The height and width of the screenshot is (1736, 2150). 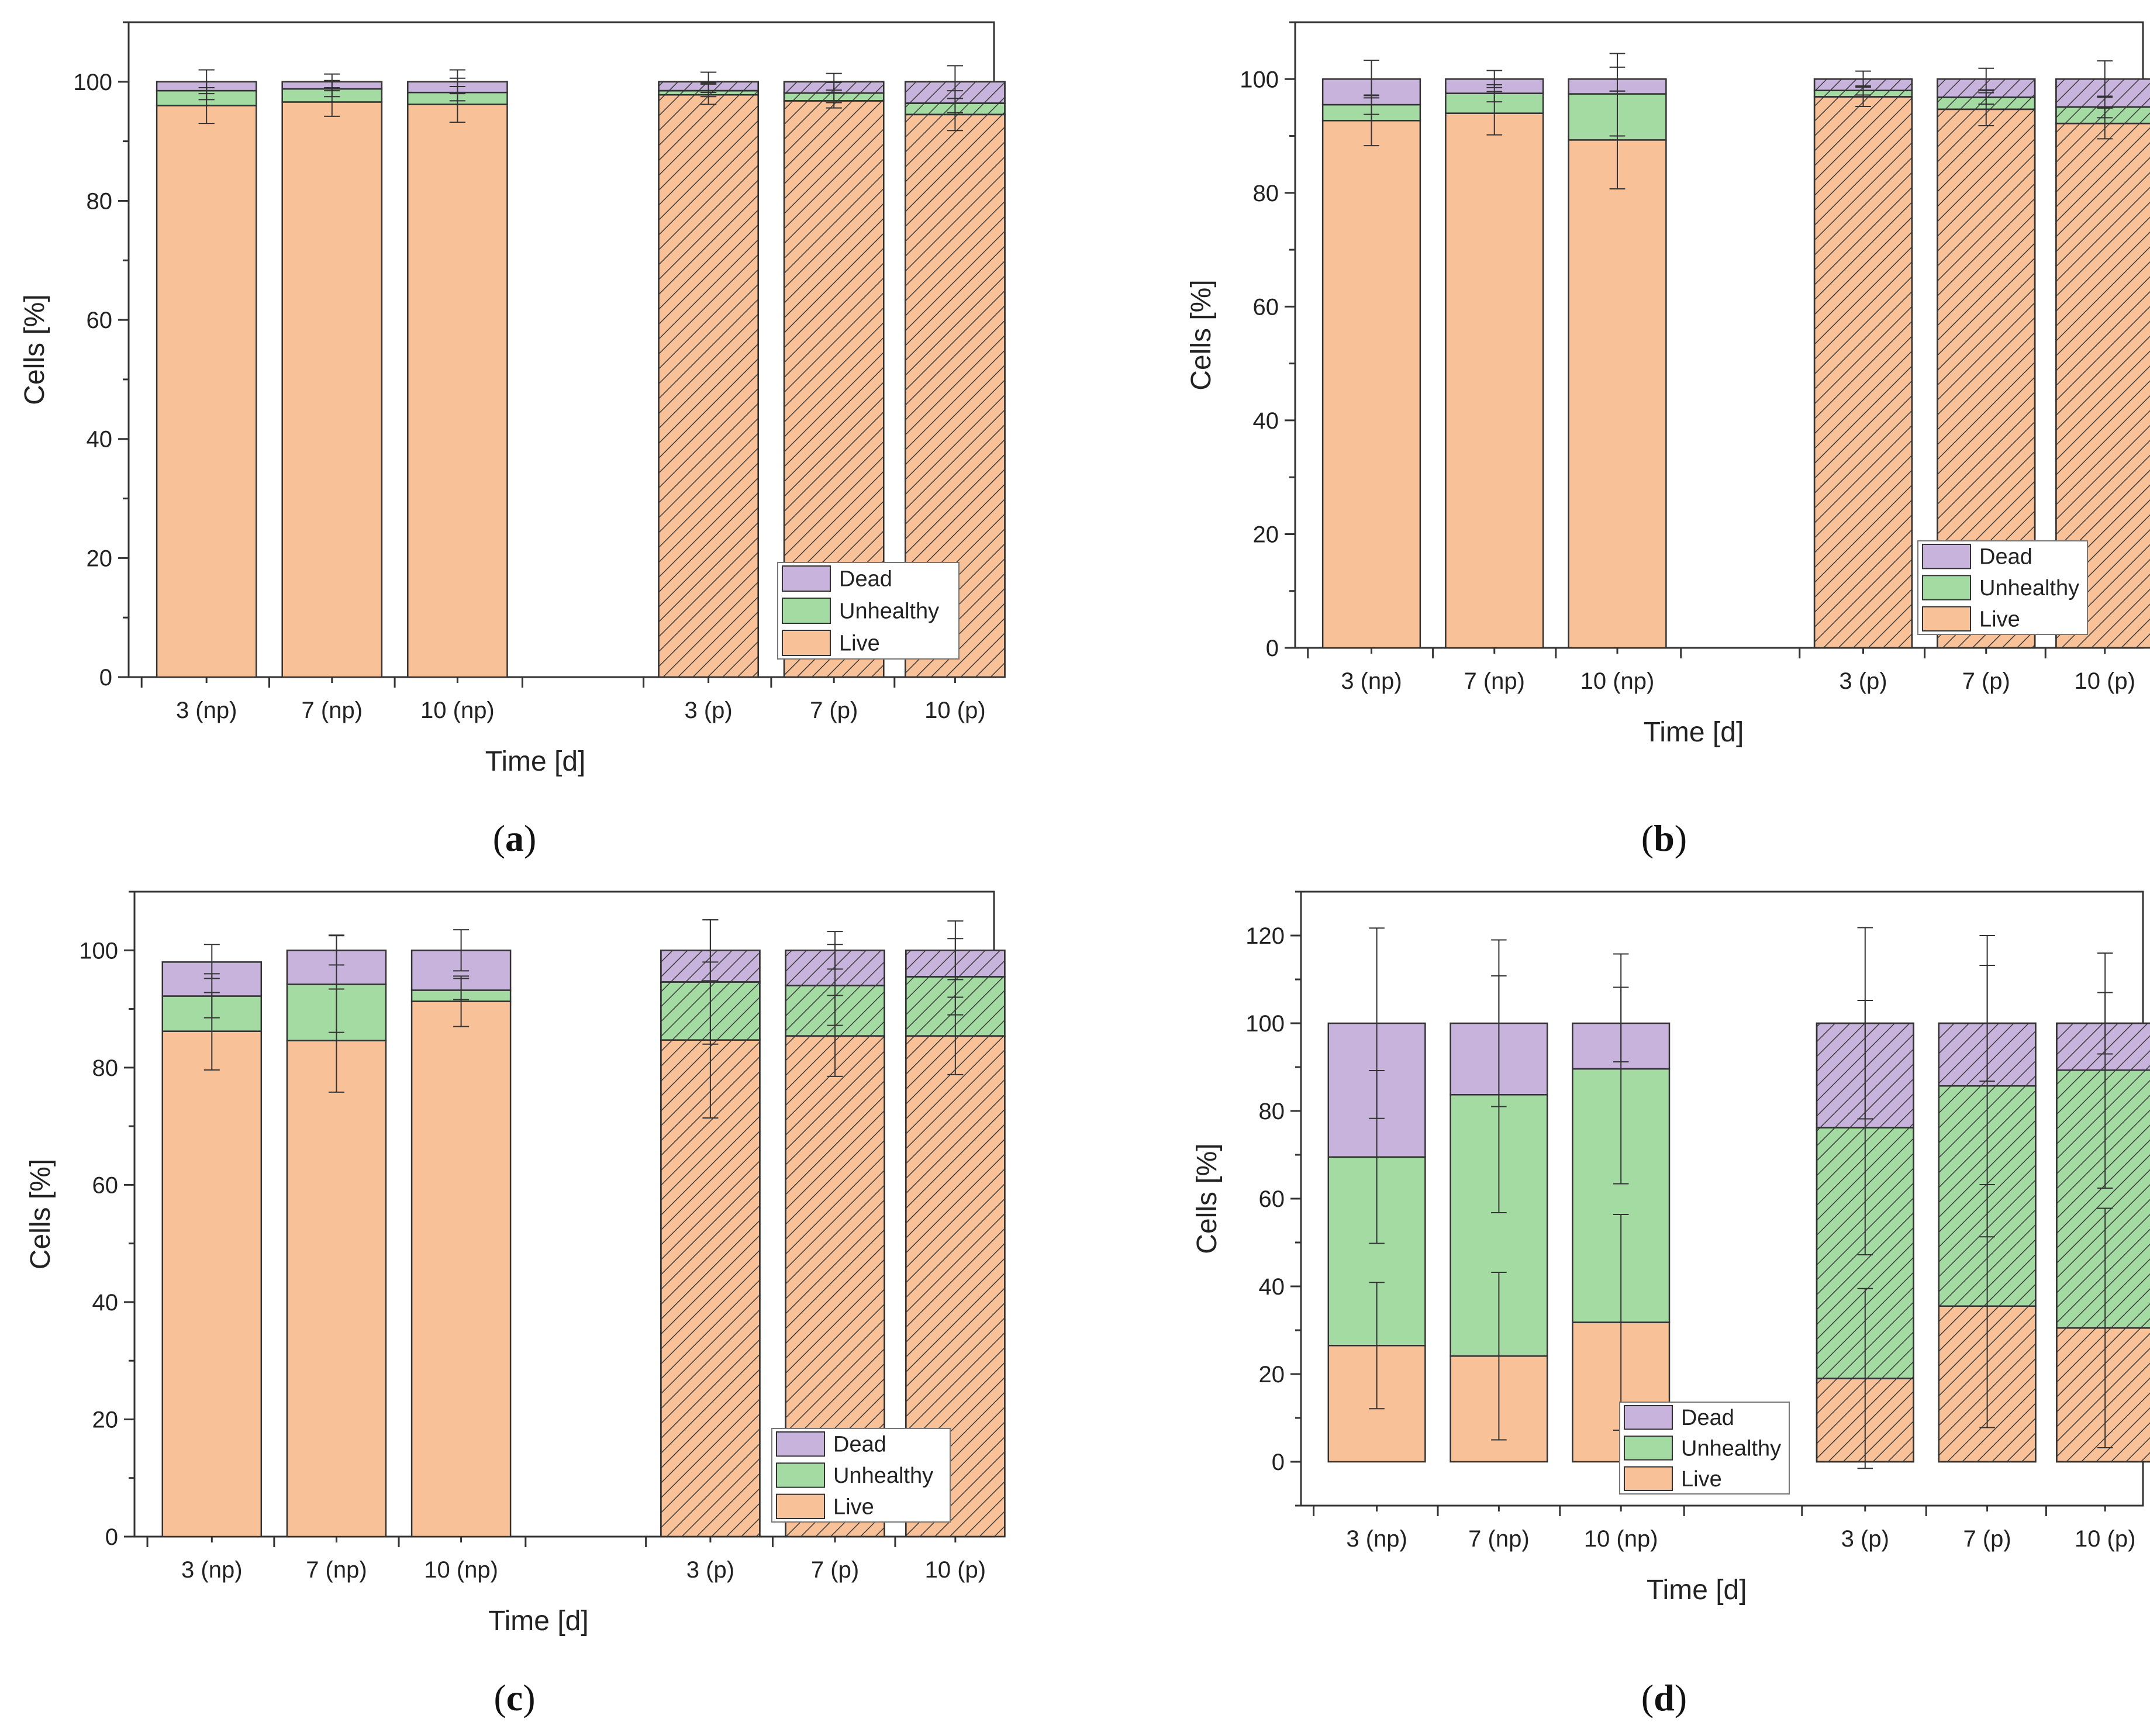 What do you see at coordinates (1265, 936) in the screenshot?
I see `y-tick-label: 120` at bounding box center [1265, 936].